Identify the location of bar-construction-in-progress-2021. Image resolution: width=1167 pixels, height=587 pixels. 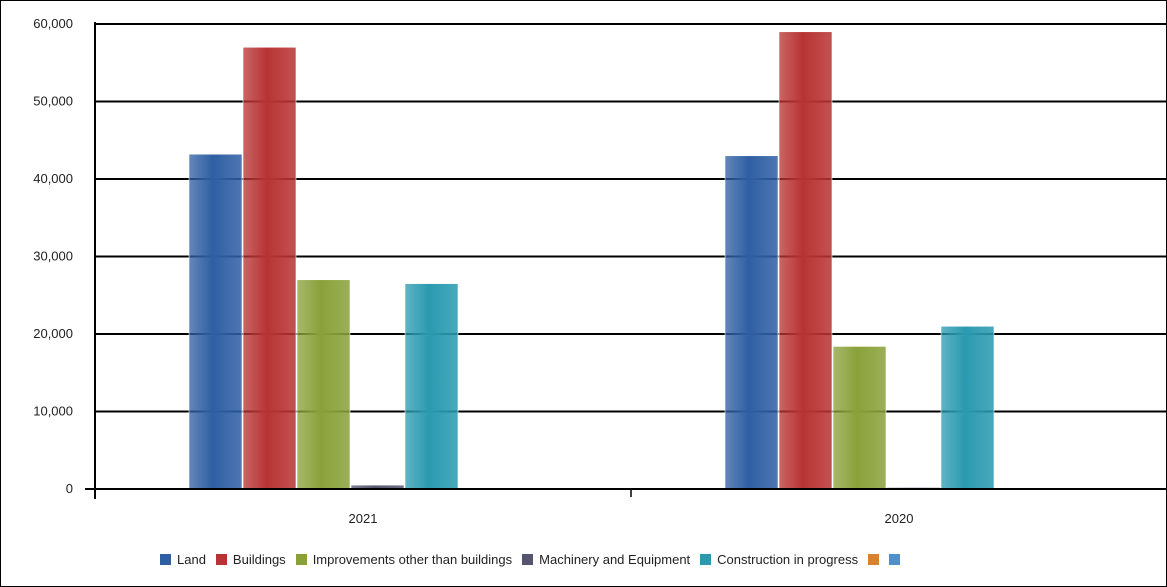
(431, 386).